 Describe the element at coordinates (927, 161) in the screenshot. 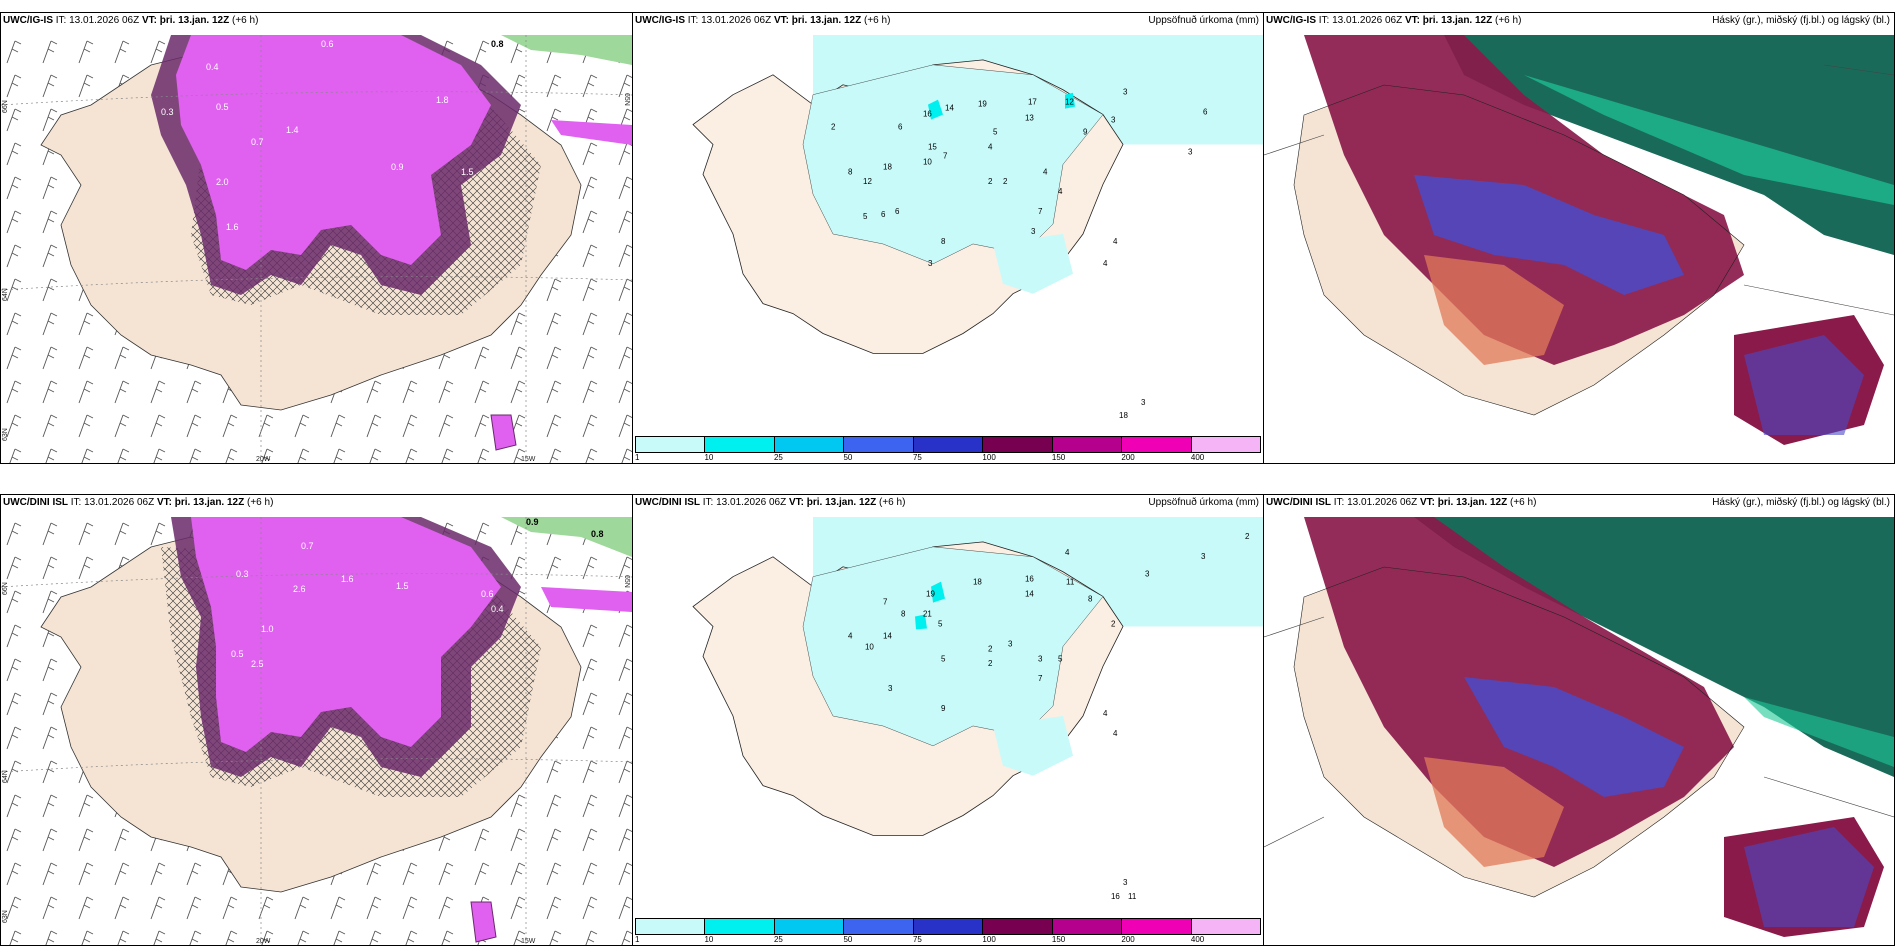

I see `value-label: 10` at that location.